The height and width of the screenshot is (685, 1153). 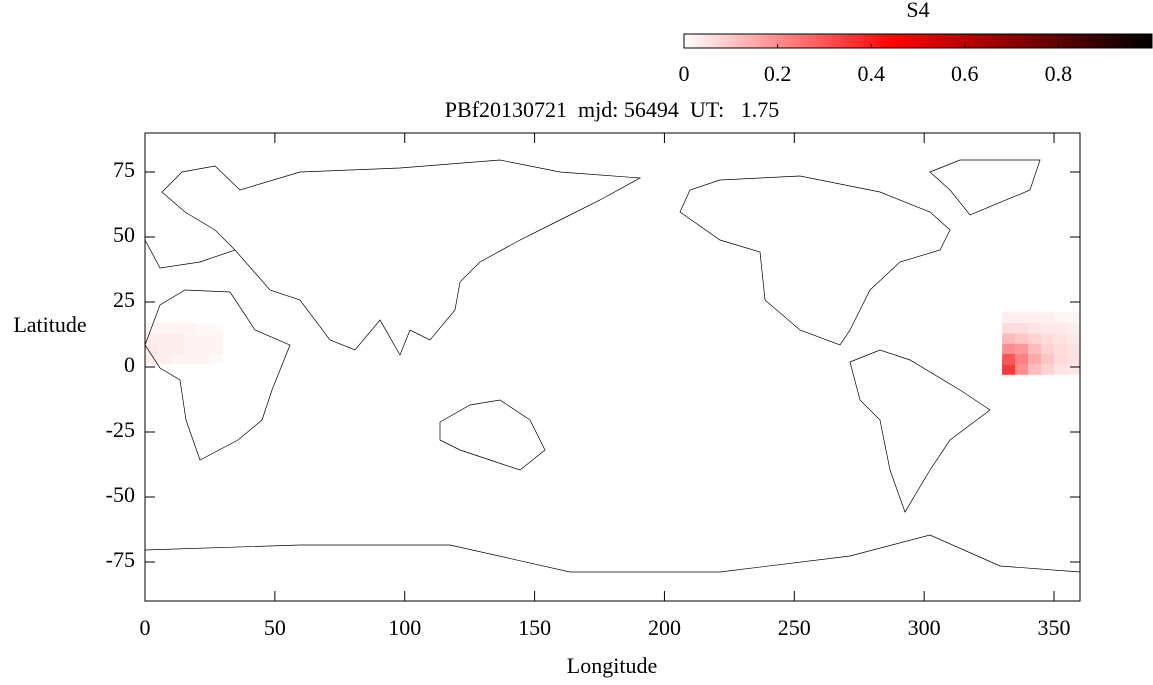 I want to click on y-tick-label: 75, so click(x=124, y=169).